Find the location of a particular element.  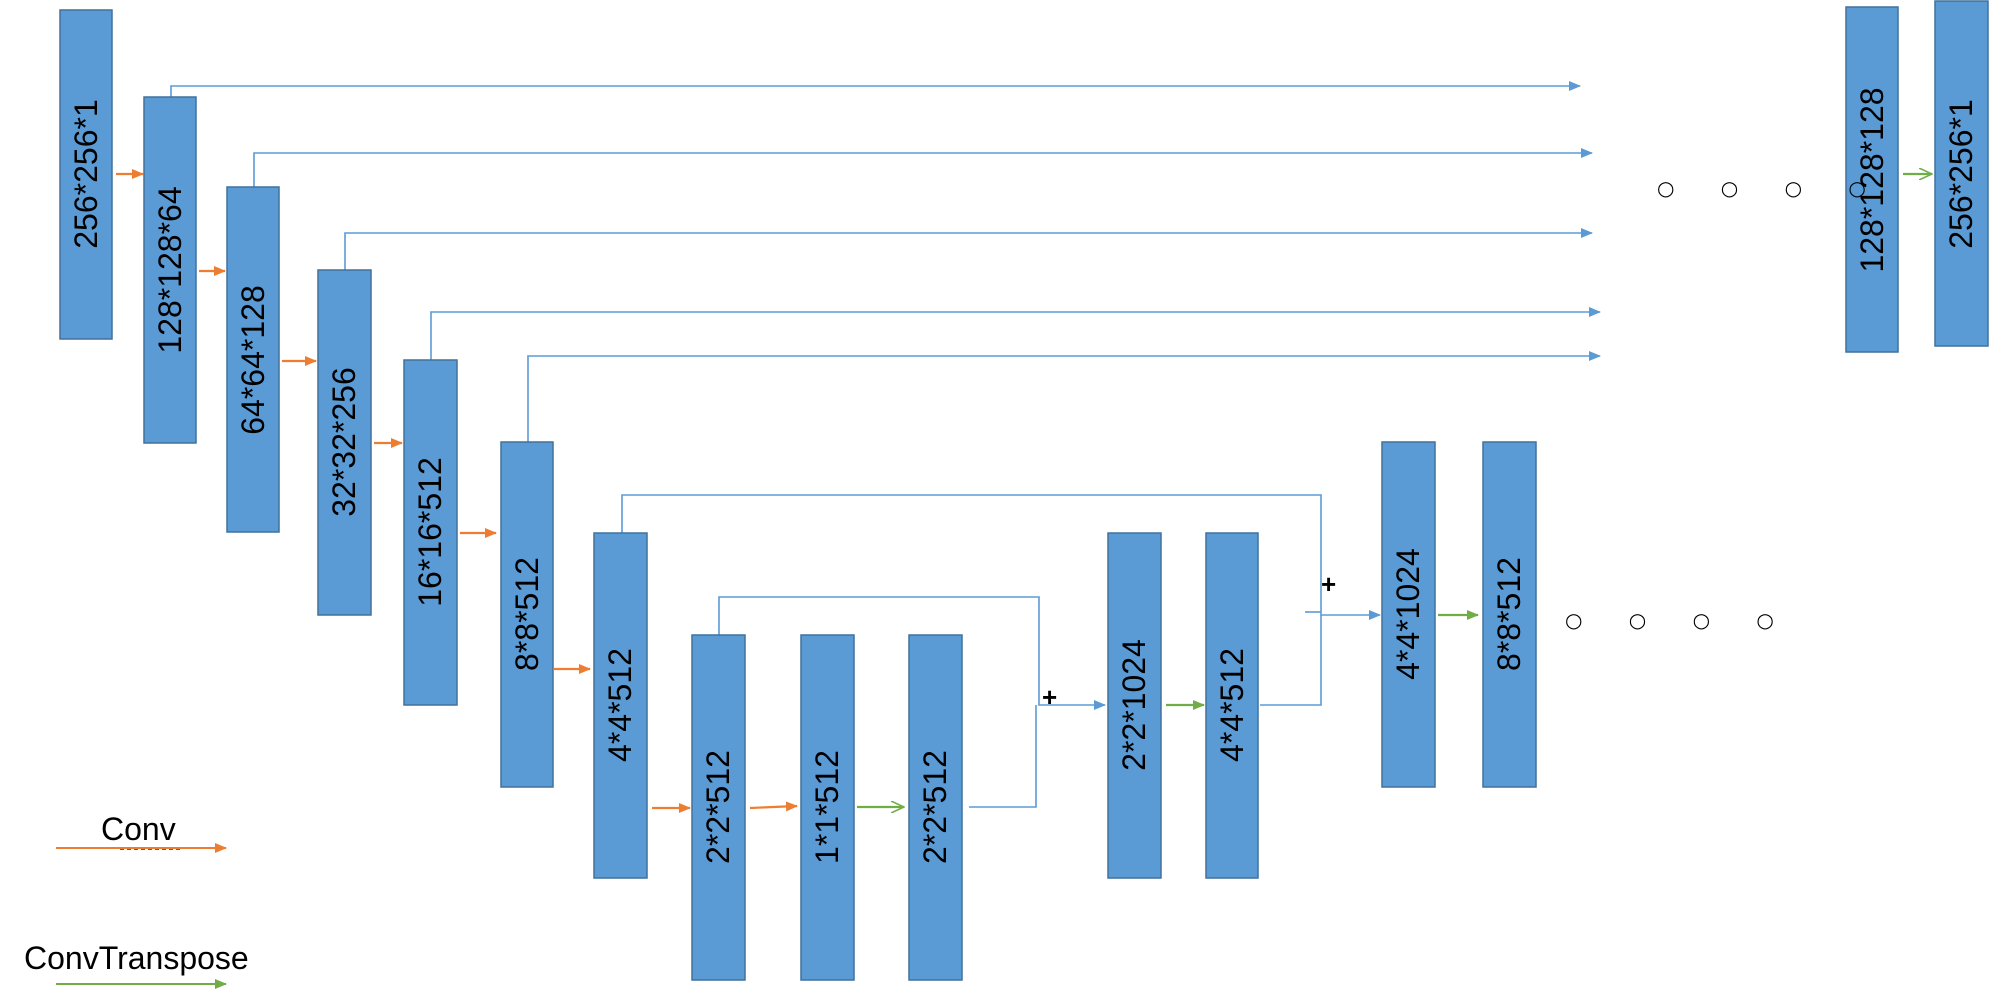

block-enc7 is located at coordinates (620, 705).